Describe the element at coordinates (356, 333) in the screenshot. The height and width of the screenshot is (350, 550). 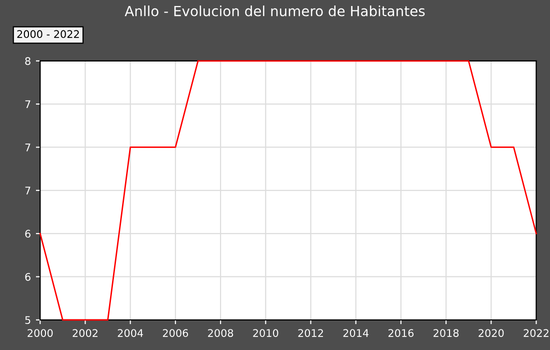
I see `x-tick-label: 2014` at that location.